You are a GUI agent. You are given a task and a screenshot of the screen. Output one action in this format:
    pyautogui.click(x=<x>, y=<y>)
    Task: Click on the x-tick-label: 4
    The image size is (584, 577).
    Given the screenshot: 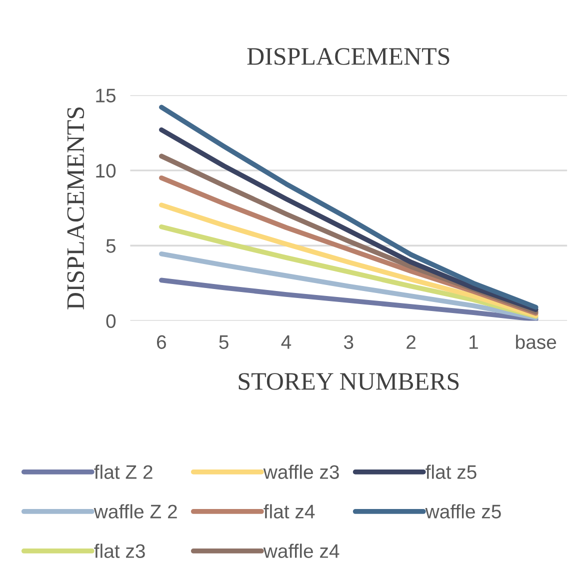 What is the action you would take?
    pyautogui.click(x=286, y=342)
    